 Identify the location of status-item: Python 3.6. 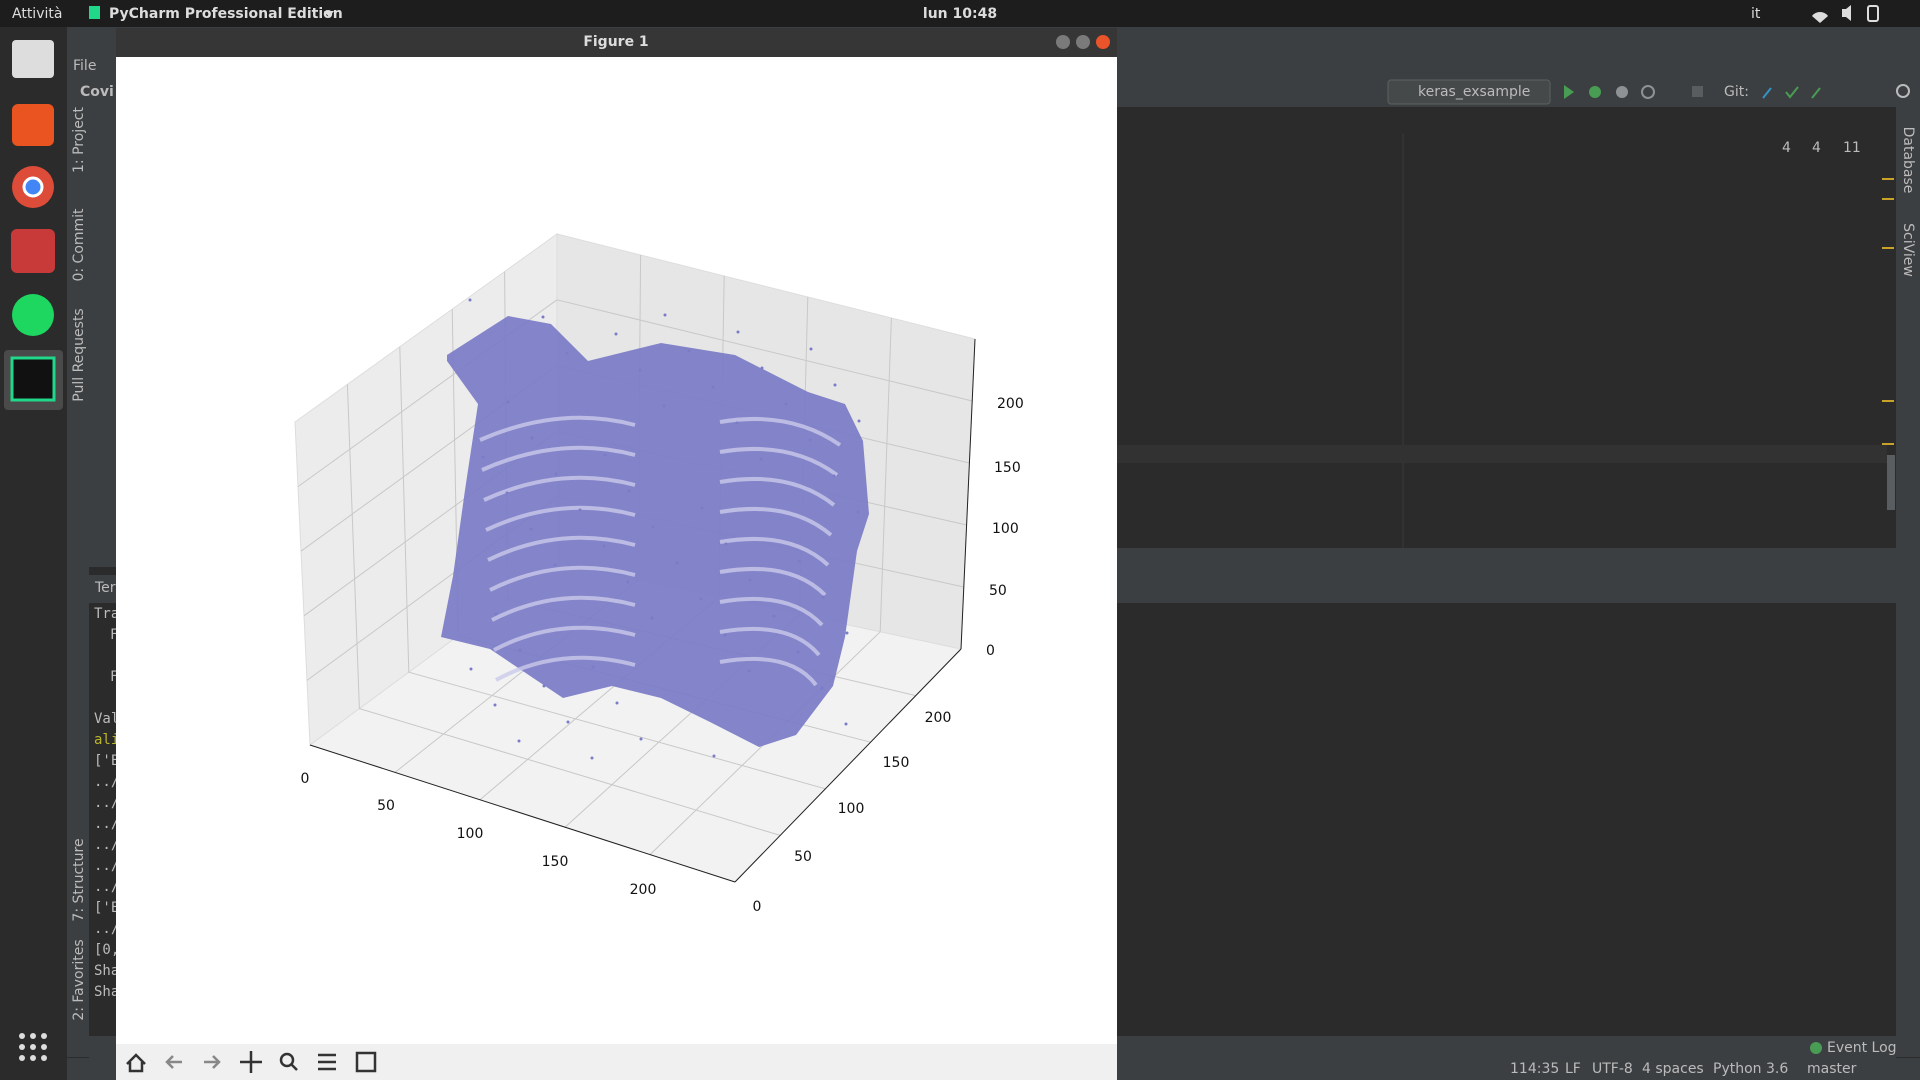
(1750, 1069).